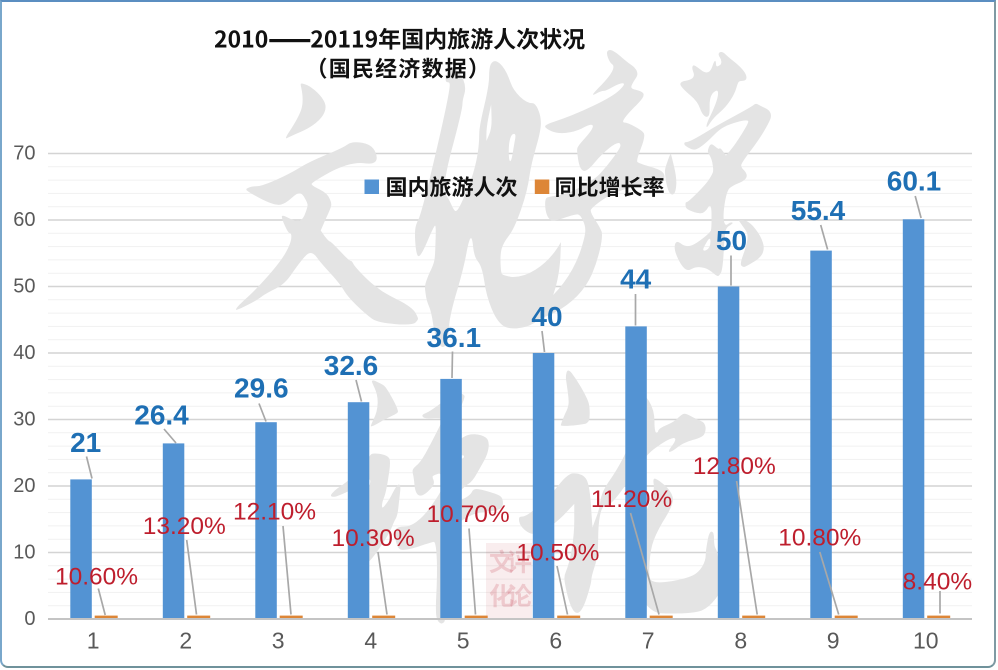 The height and width of the screenshot is (670, 998). I want to click on svg-text: 10.50%, so click(557, 553).